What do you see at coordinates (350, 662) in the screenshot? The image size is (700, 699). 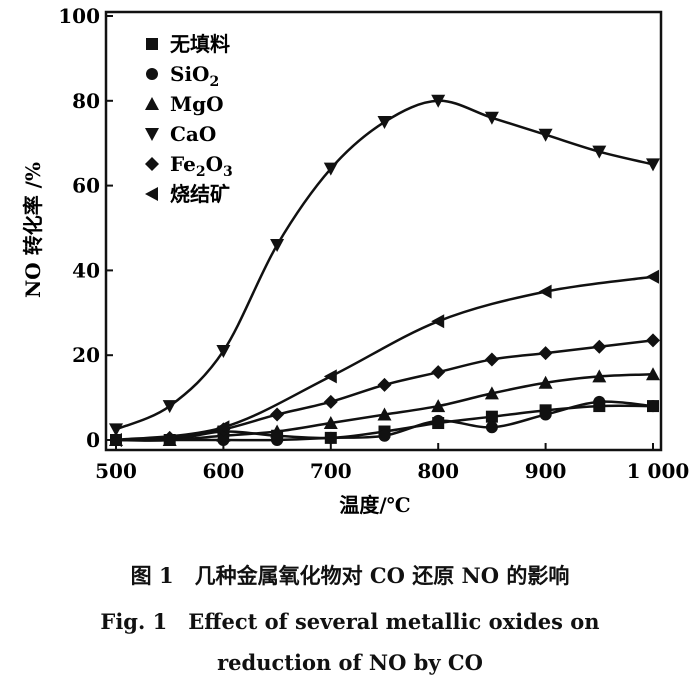 I see `caption-en-line2: reduction of NO by CO` at bounding box center [350, 662].